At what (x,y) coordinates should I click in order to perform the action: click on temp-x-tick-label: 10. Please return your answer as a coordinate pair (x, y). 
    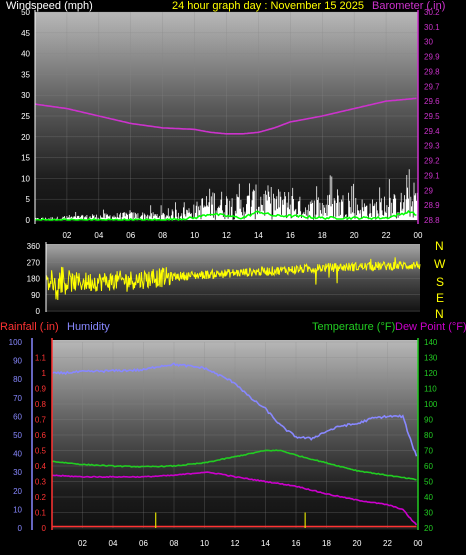
    Looking at the image, I should click on (204, 543).